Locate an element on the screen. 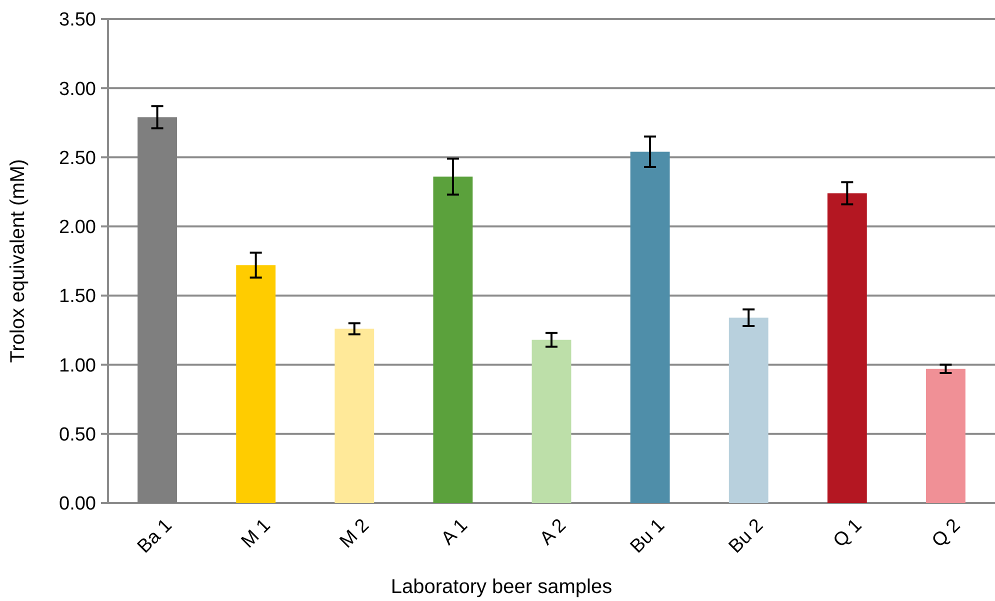 The width and height of the screenshot is (995, 601). x-tick-label: A 1 is located at coordinates (455, 532).